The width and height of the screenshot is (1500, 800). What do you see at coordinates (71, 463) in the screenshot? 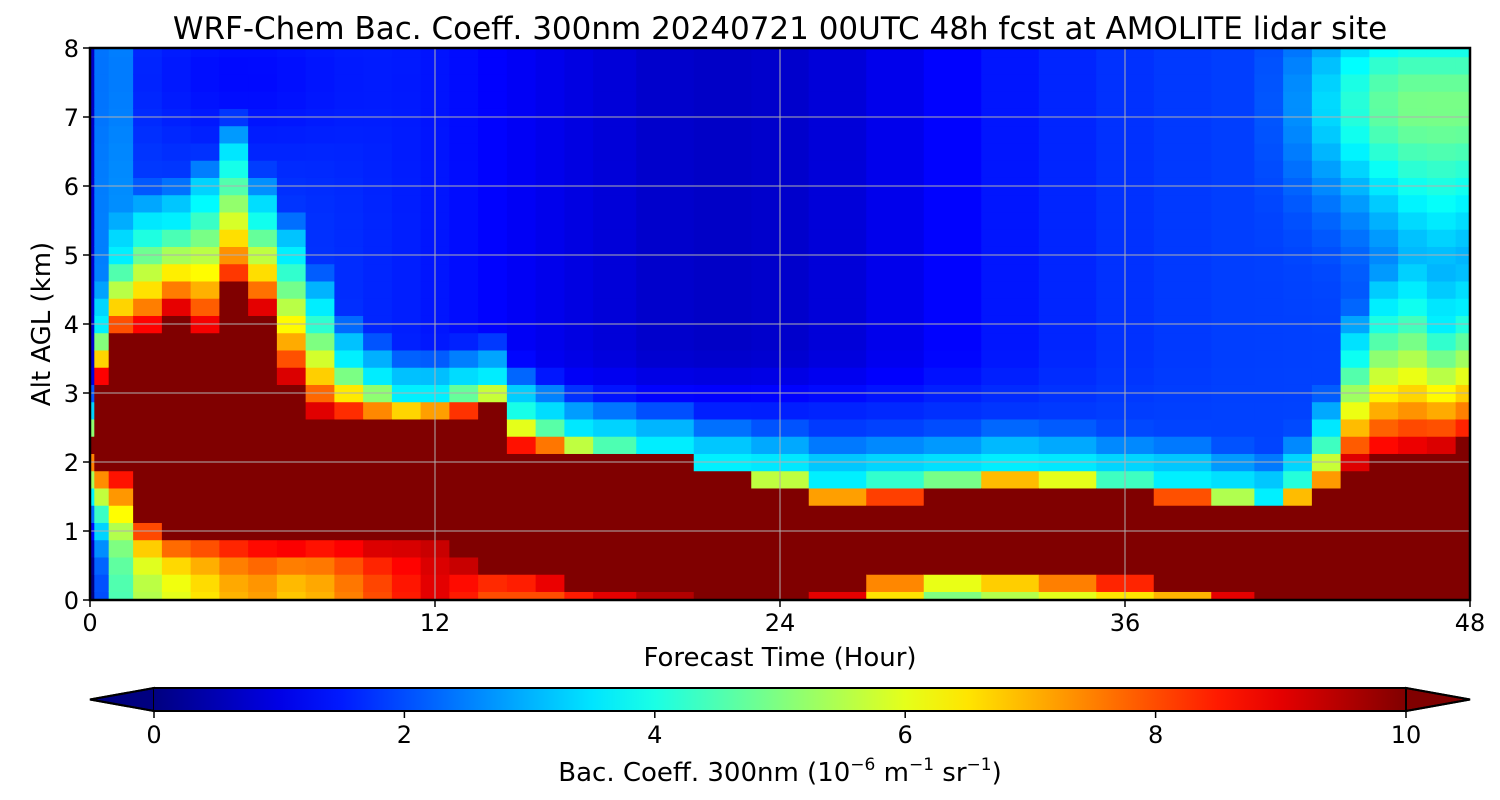
I see `y-tick-label: 2` at bounding box center [71, 463].